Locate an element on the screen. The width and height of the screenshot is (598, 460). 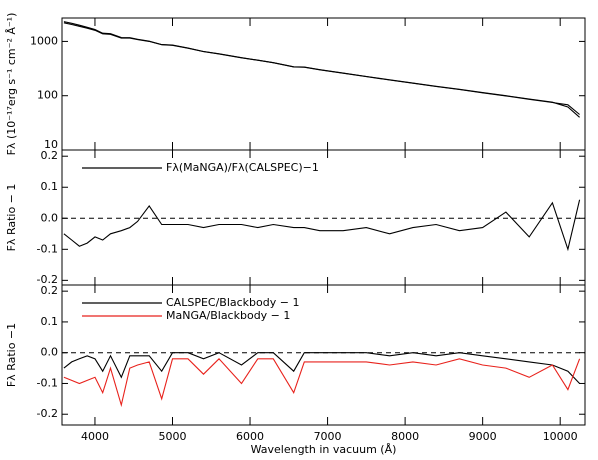
legend-label: Fλ(MaNGA)/Fλ(CALSPEC)−1 is located at coordinates (242, 167).